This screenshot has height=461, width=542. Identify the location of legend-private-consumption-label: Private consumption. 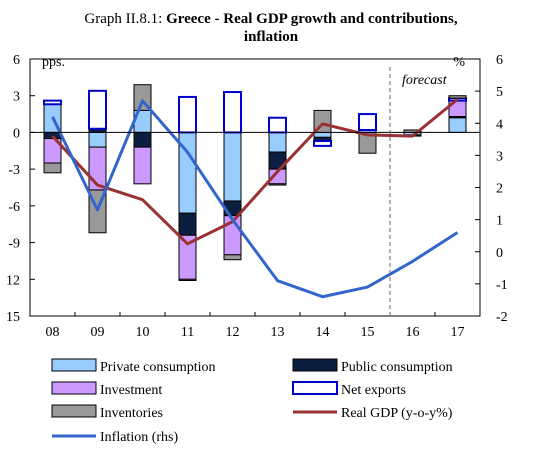
(158, 367).